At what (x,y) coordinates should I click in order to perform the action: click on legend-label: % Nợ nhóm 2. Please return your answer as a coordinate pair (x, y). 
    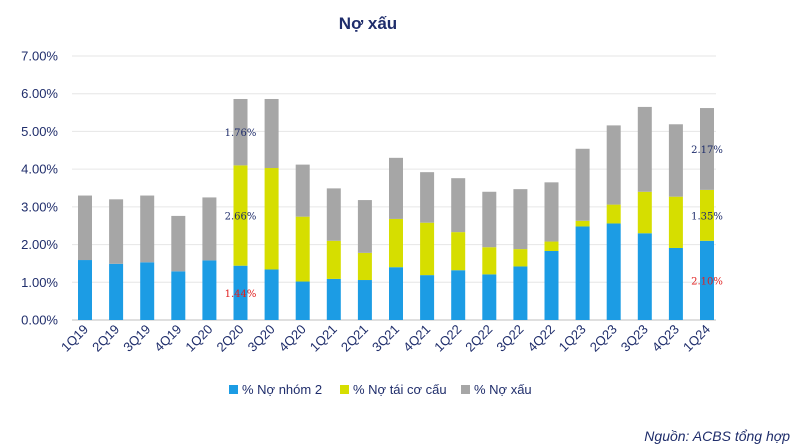
    Looking at the image, I should click on (282, 389).